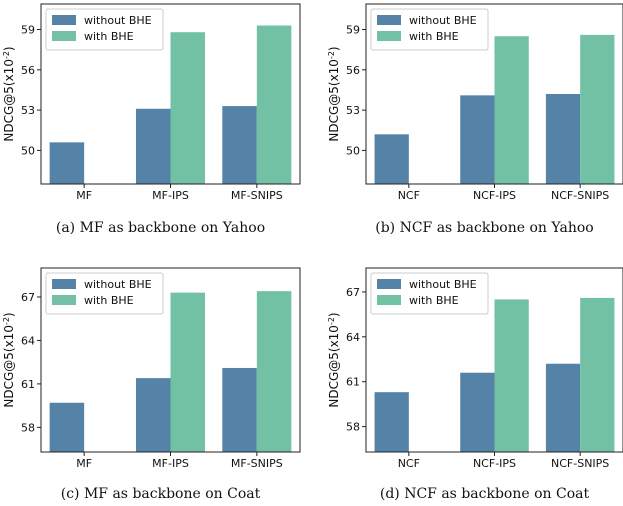 The image size is (623, 506). I want to click on panel-caption: (d) NCF as backbone on Coat, so click(485, 494).